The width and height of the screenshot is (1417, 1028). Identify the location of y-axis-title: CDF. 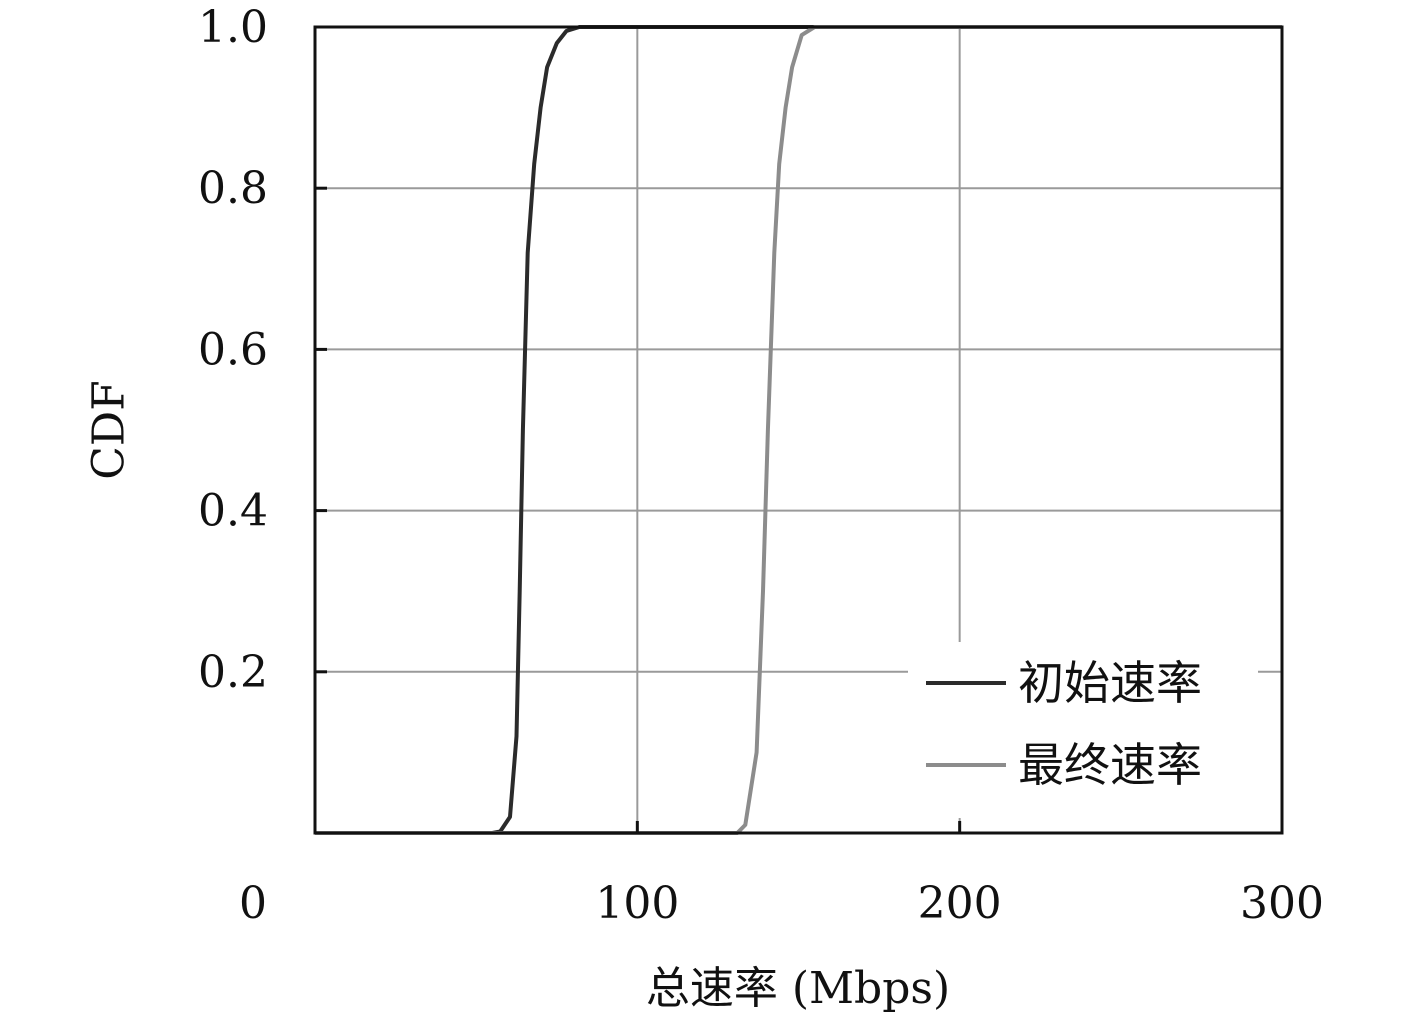
(109, 429).